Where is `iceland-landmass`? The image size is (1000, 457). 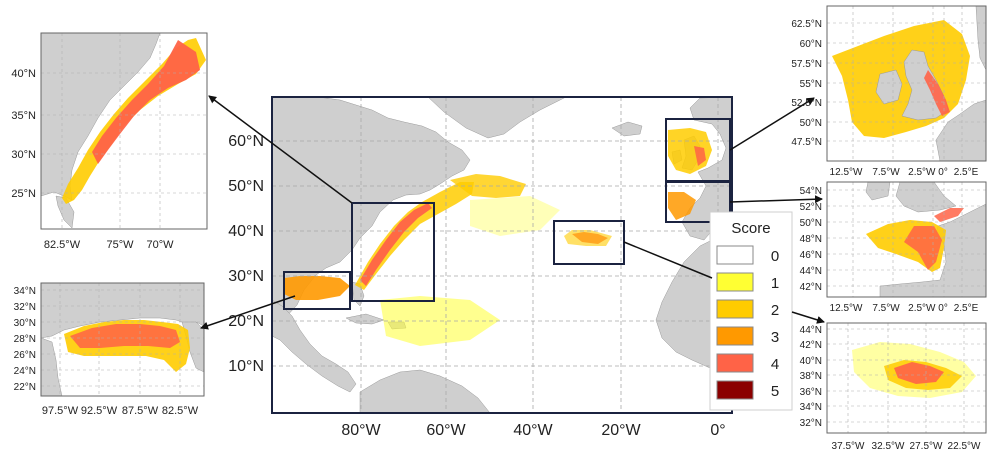 iceland-landmass is located at coordinates (627, 129).